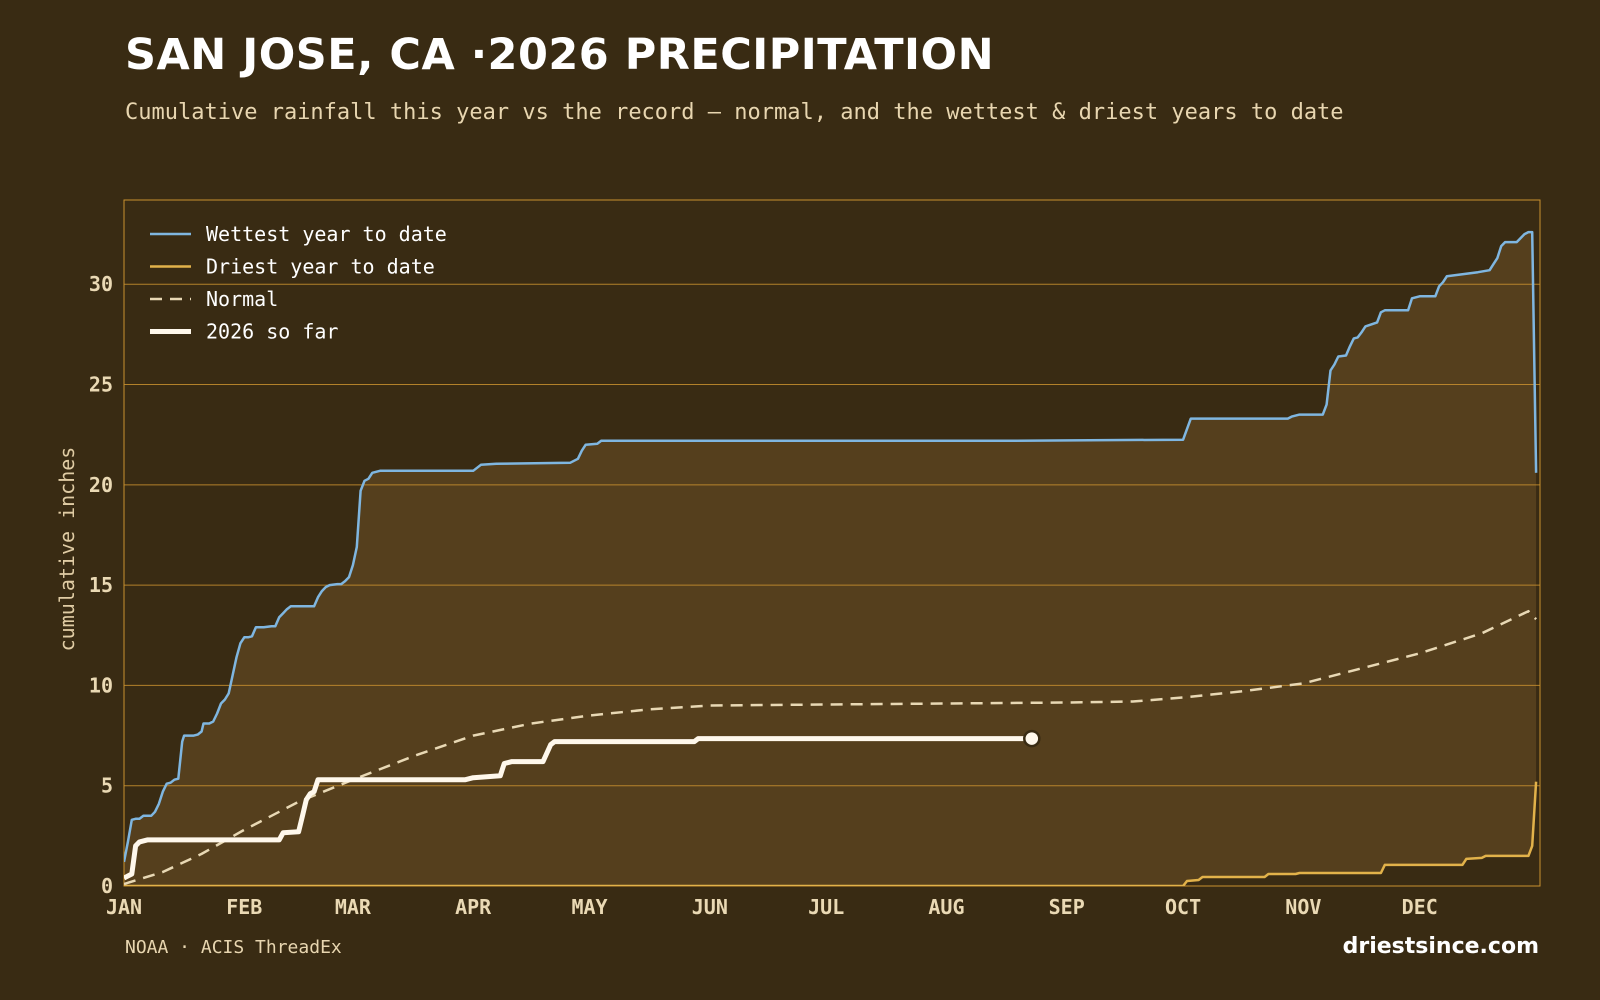 This screenshot has width=1600, height=1000. Describe the element at coordinates (101, 685) in the screenshot. I see `y-tick-10: 10` at that location.